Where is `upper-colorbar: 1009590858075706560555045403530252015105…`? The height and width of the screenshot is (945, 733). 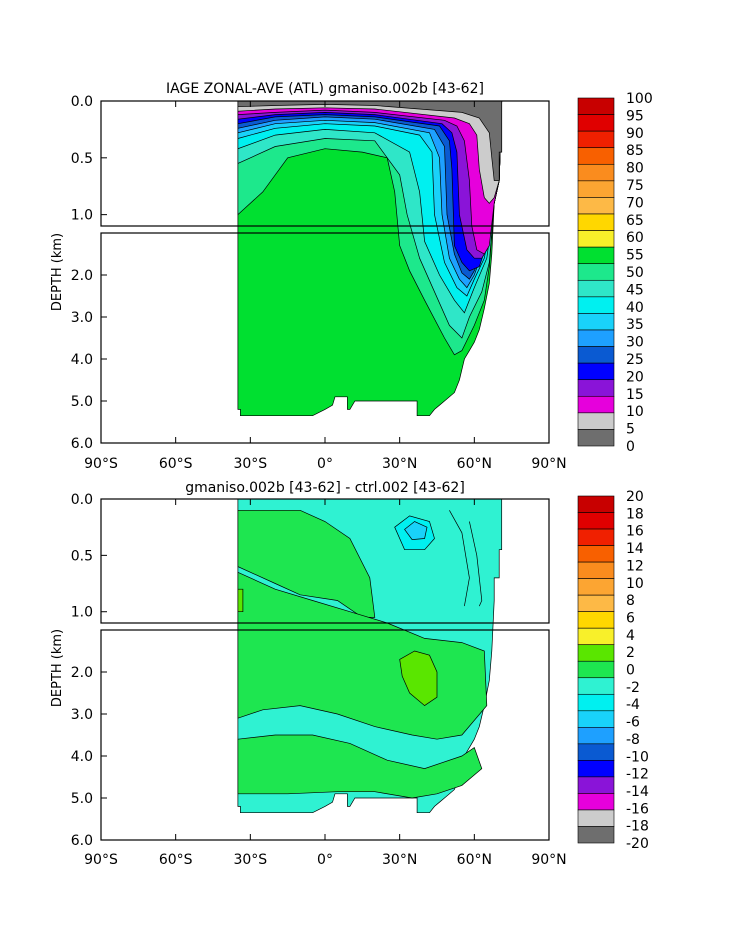
upper-colorbar: 1009590858075706560555045403530252015105… is located at coordinates (615, 273).